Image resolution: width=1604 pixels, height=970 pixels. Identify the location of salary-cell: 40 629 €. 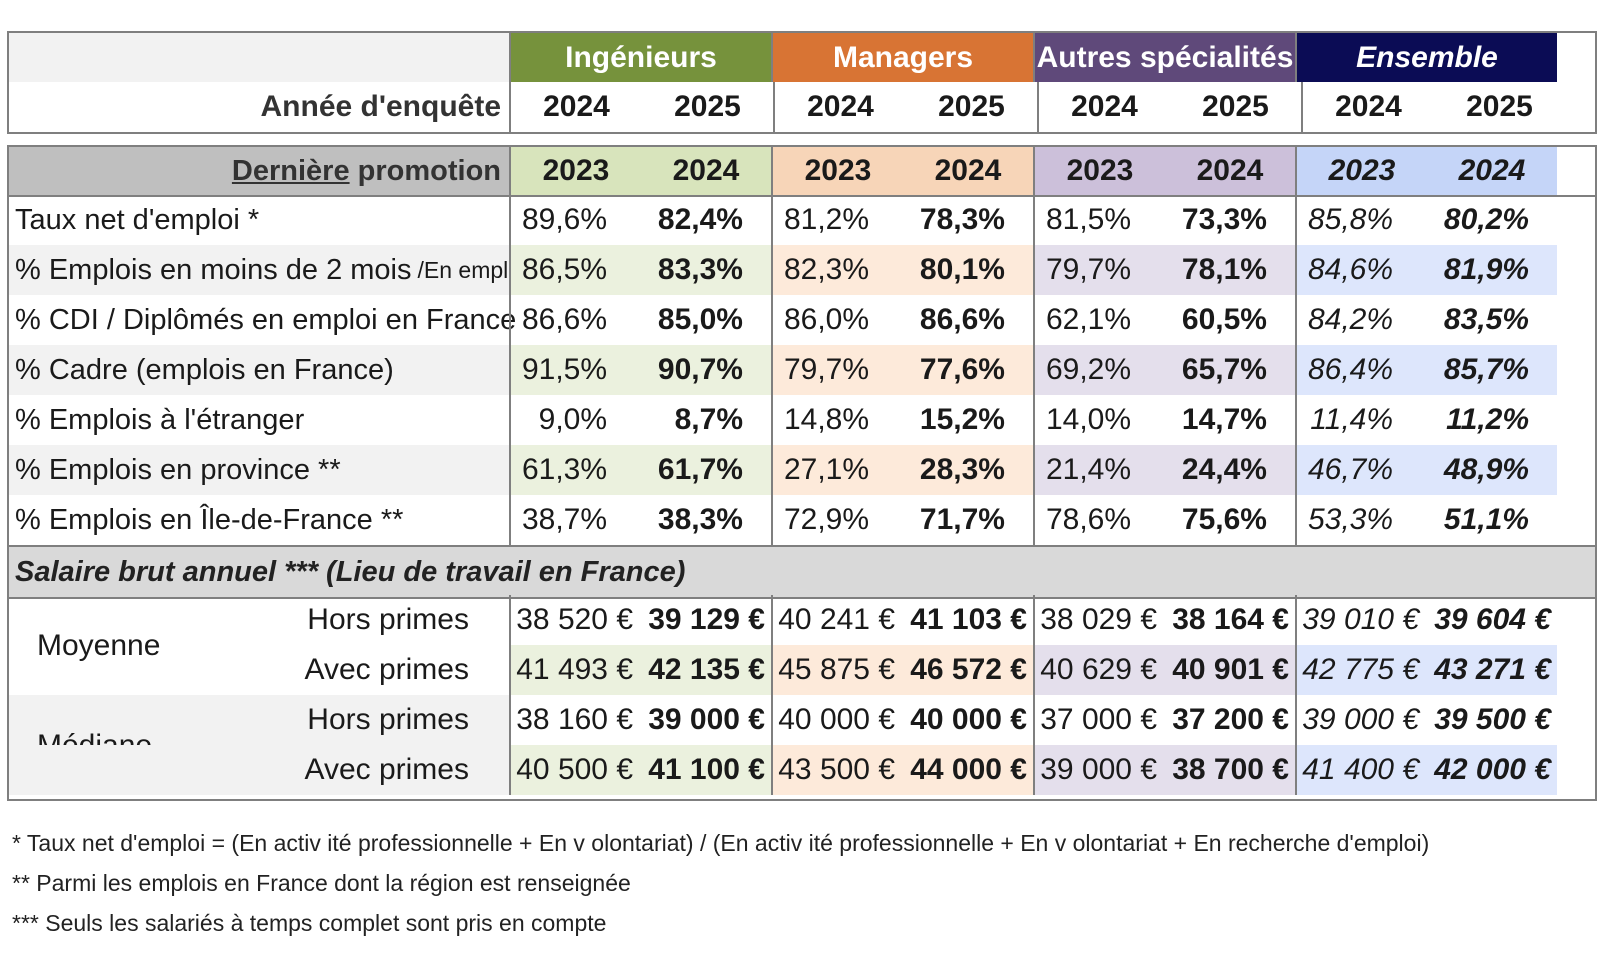
(1099, 669).